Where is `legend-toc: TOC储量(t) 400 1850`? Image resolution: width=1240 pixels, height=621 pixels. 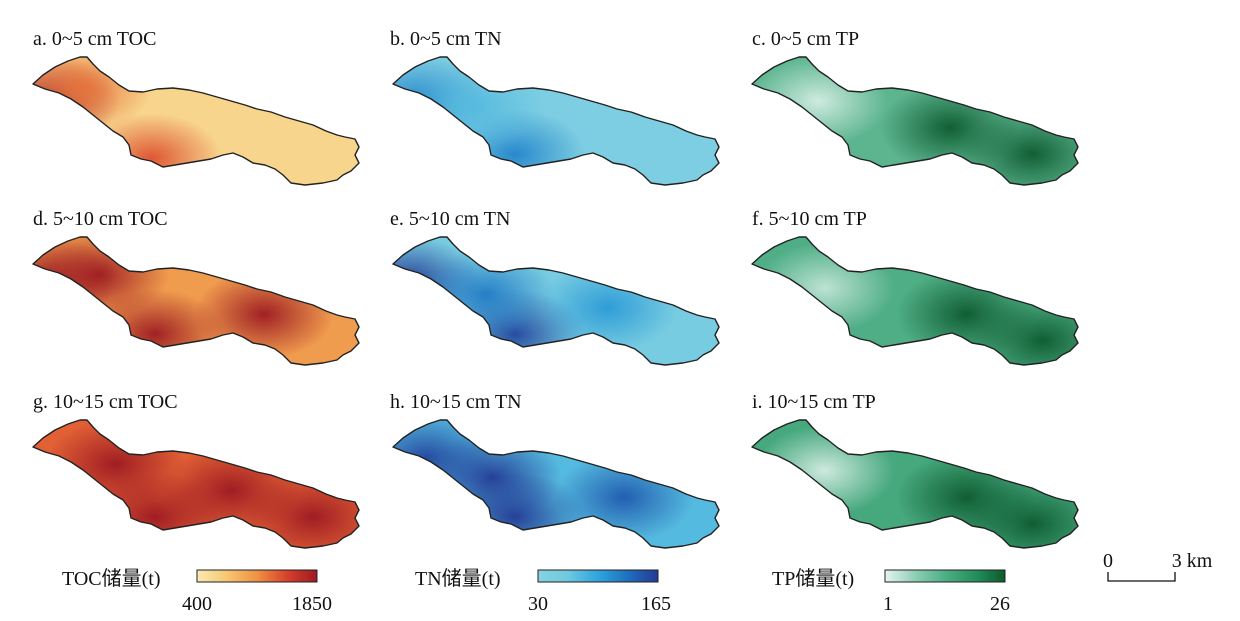 legend-toc: TOC储量(t) 400 1850 is located at coordinates (197, 591).